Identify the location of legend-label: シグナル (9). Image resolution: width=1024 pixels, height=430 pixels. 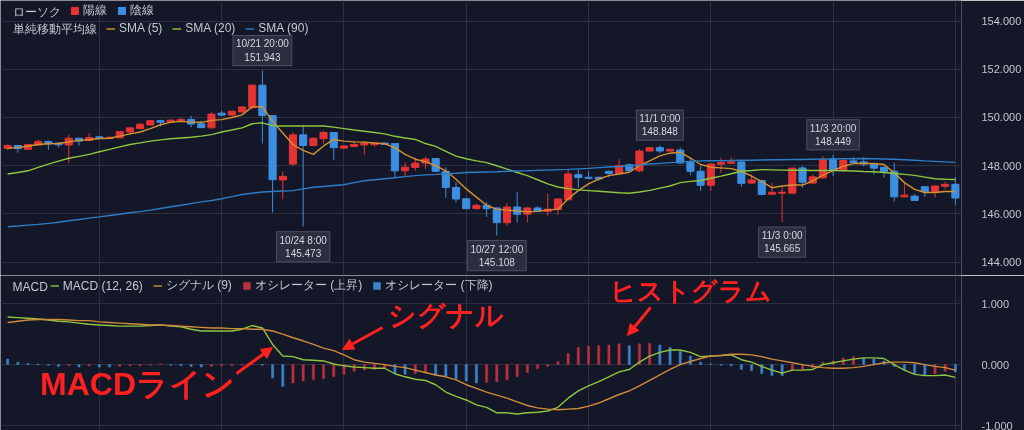
(198, 285).